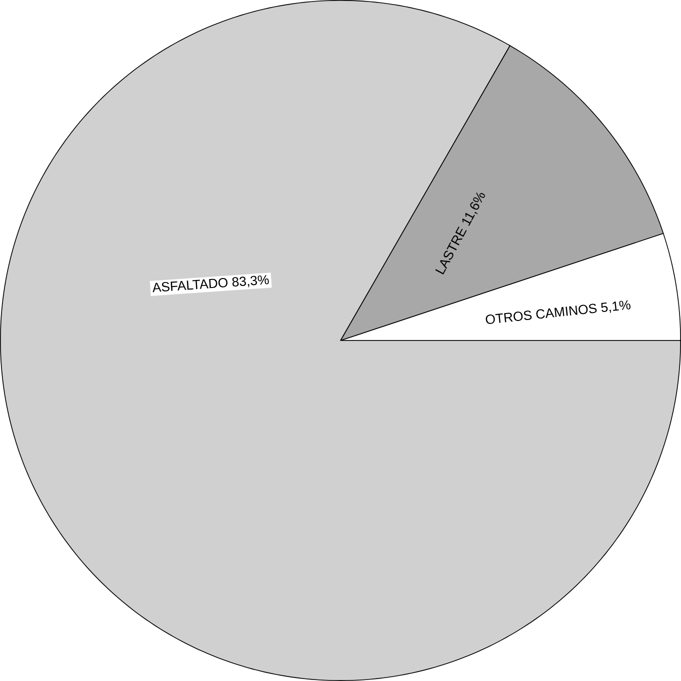  What do you see at coordinates (190, 285) in the screenshot?
I see `slice-label: ASFALTADO` at bounding box center [190, 285].